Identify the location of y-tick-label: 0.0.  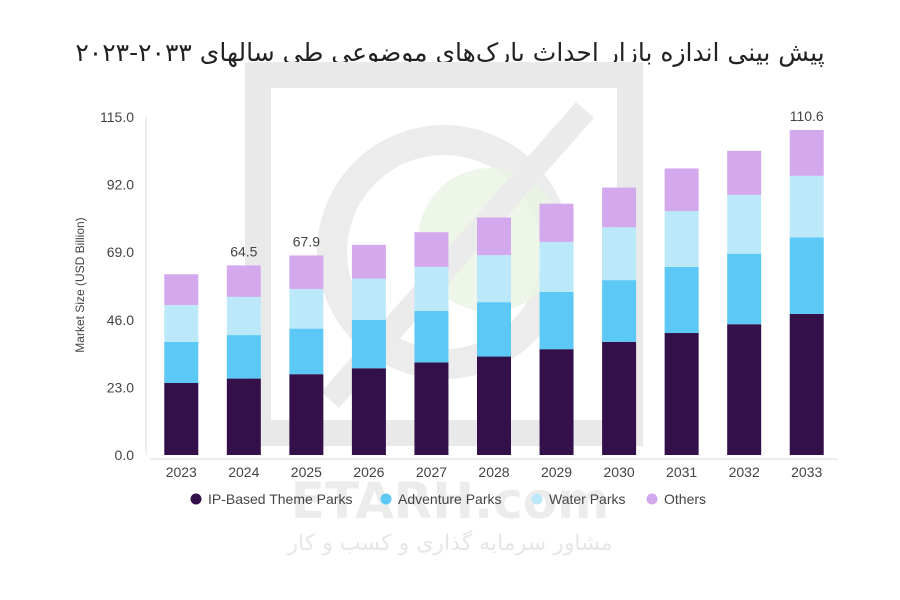
(125, 455).